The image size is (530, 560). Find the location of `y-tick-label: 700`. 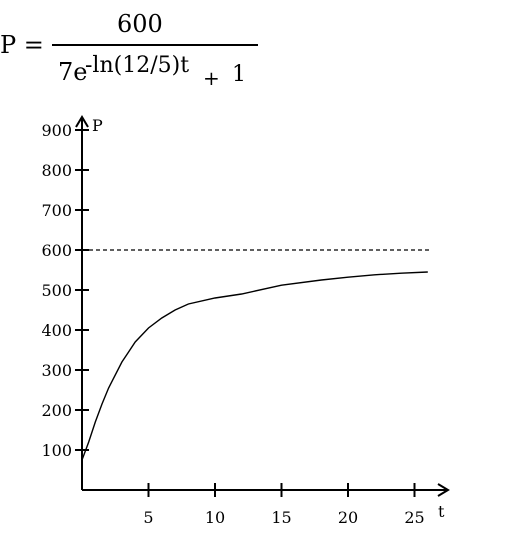

y-tick-label: 700 is located at coordinates (56, 210).